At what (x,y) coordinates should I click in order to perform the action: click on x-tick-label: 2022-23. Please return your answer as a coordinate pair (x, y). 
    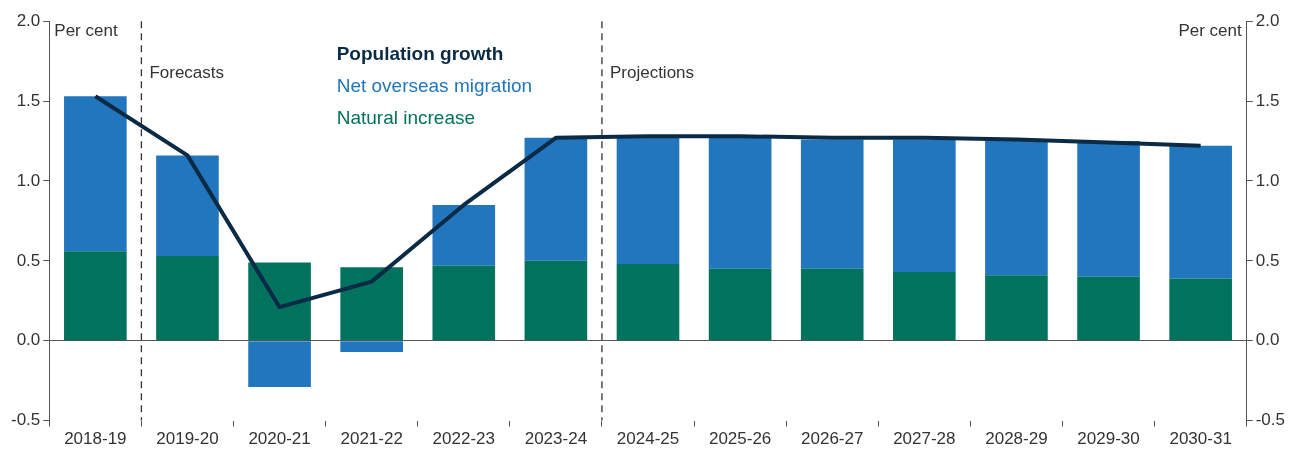
    Looking at the image, I should click on (463, 439).